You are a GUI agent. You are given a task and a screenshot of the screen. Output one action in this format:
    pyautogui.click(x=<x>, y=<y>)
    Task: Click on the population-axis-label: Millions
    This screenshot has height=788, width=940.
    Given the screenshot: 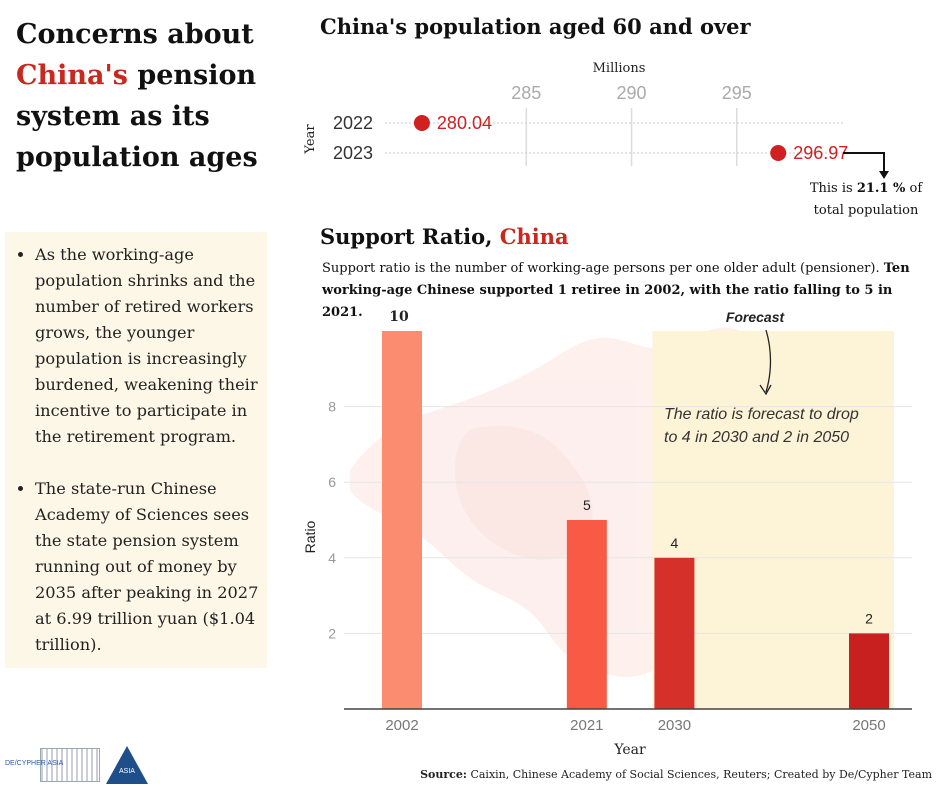 What is the action you would take?
    pyautogui.click(x=619, y=68)
    